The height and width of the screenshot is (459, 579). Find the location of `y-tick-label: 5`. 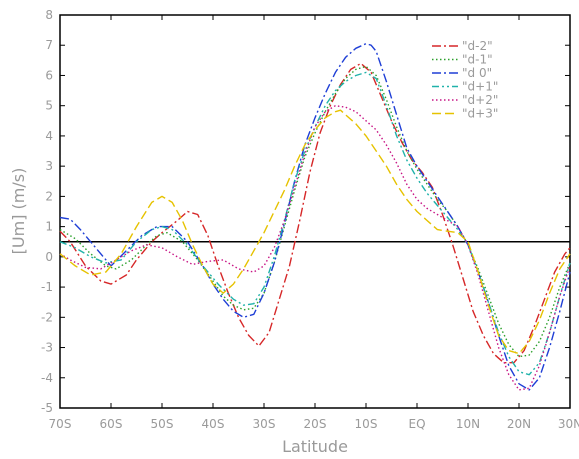

y-tick-label: 5 is located at coordinates (49, 106).